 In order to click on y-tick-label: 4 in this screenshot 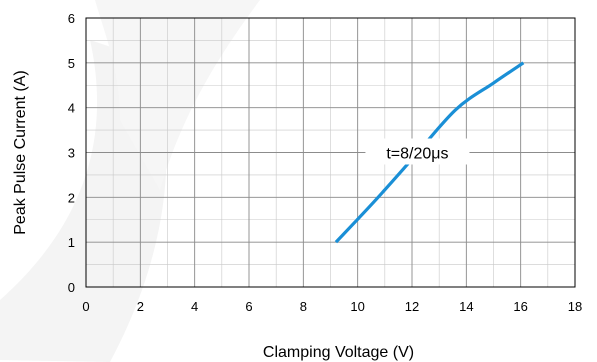, I will do `click(71, 108)`.